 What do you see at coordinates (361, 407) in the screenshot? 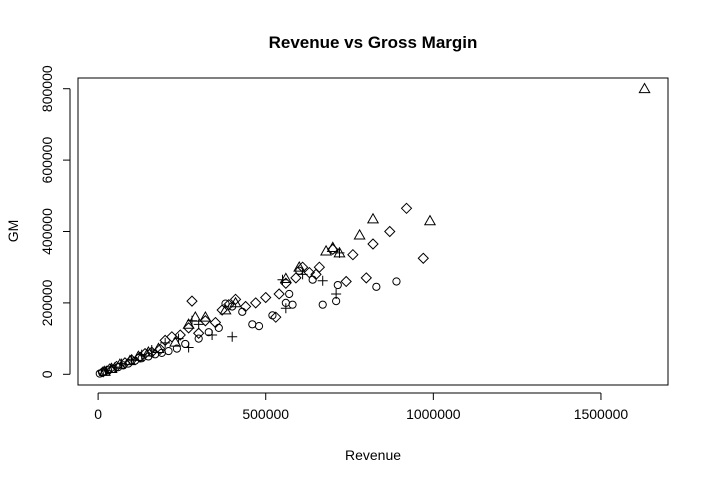
I see `x-axis: 0 500000 1000000 1500000` at bounding box center [361, 407].